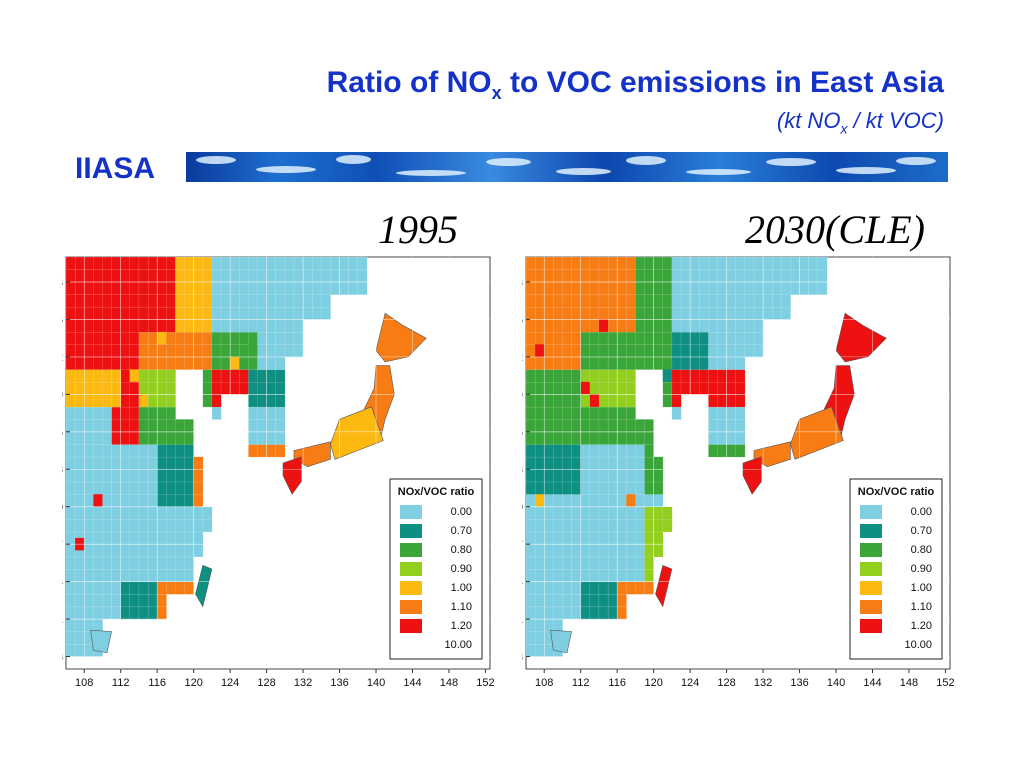  What do you see at coordinates (418, 229) in the screenshot?
I see `year-label-1995: 1995` at bounding box center [418, 229].